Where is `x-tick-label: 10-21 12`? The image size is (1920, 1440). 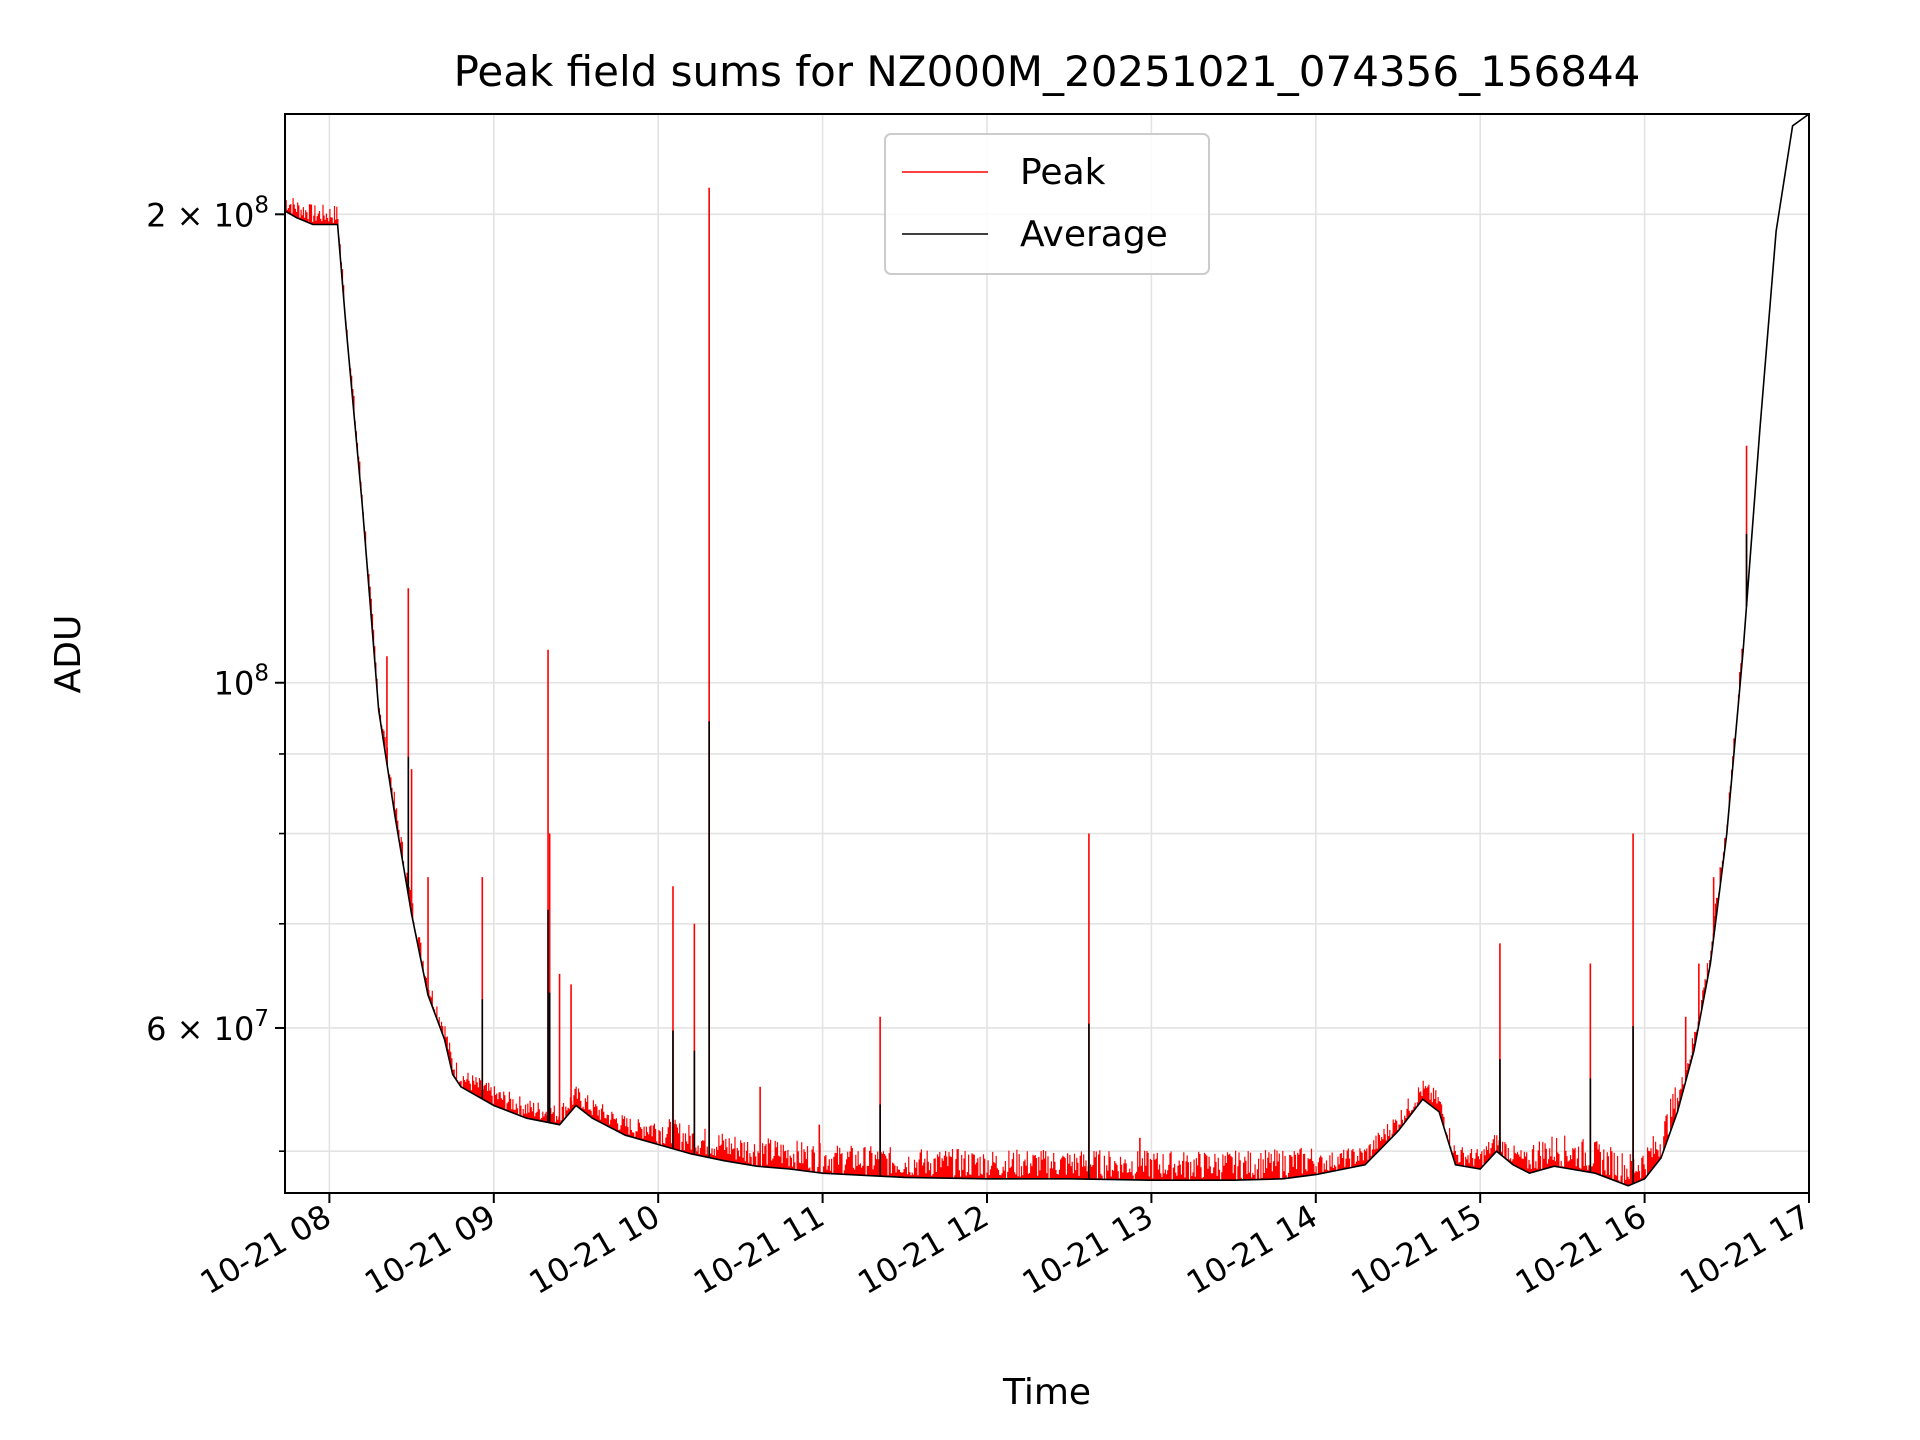 x-tick-label: 10-21 12 is located at coordinates (923, 1249).